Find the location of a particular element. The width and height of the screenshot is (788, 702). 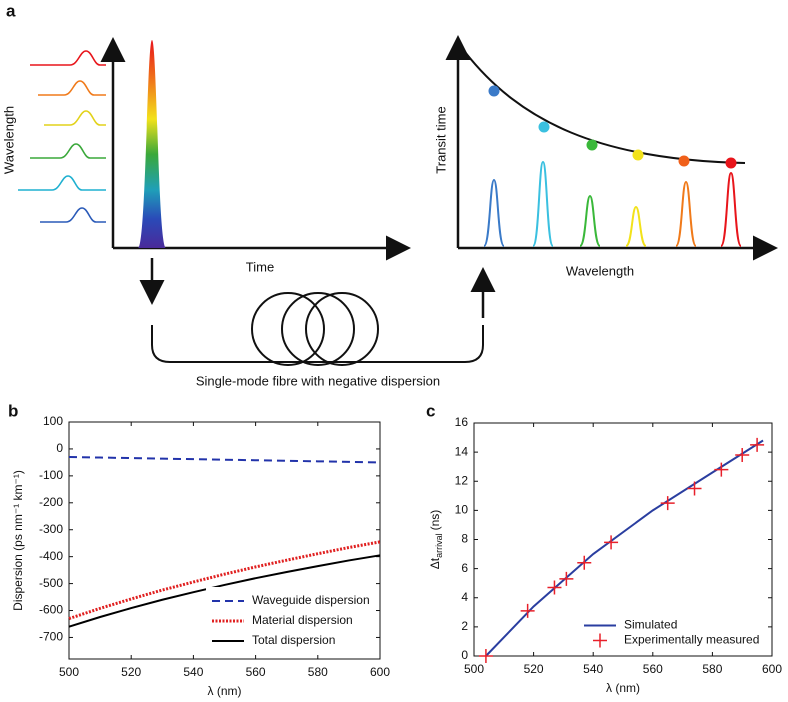

y-tick-label: 4 is located at coordinates (464, 597).